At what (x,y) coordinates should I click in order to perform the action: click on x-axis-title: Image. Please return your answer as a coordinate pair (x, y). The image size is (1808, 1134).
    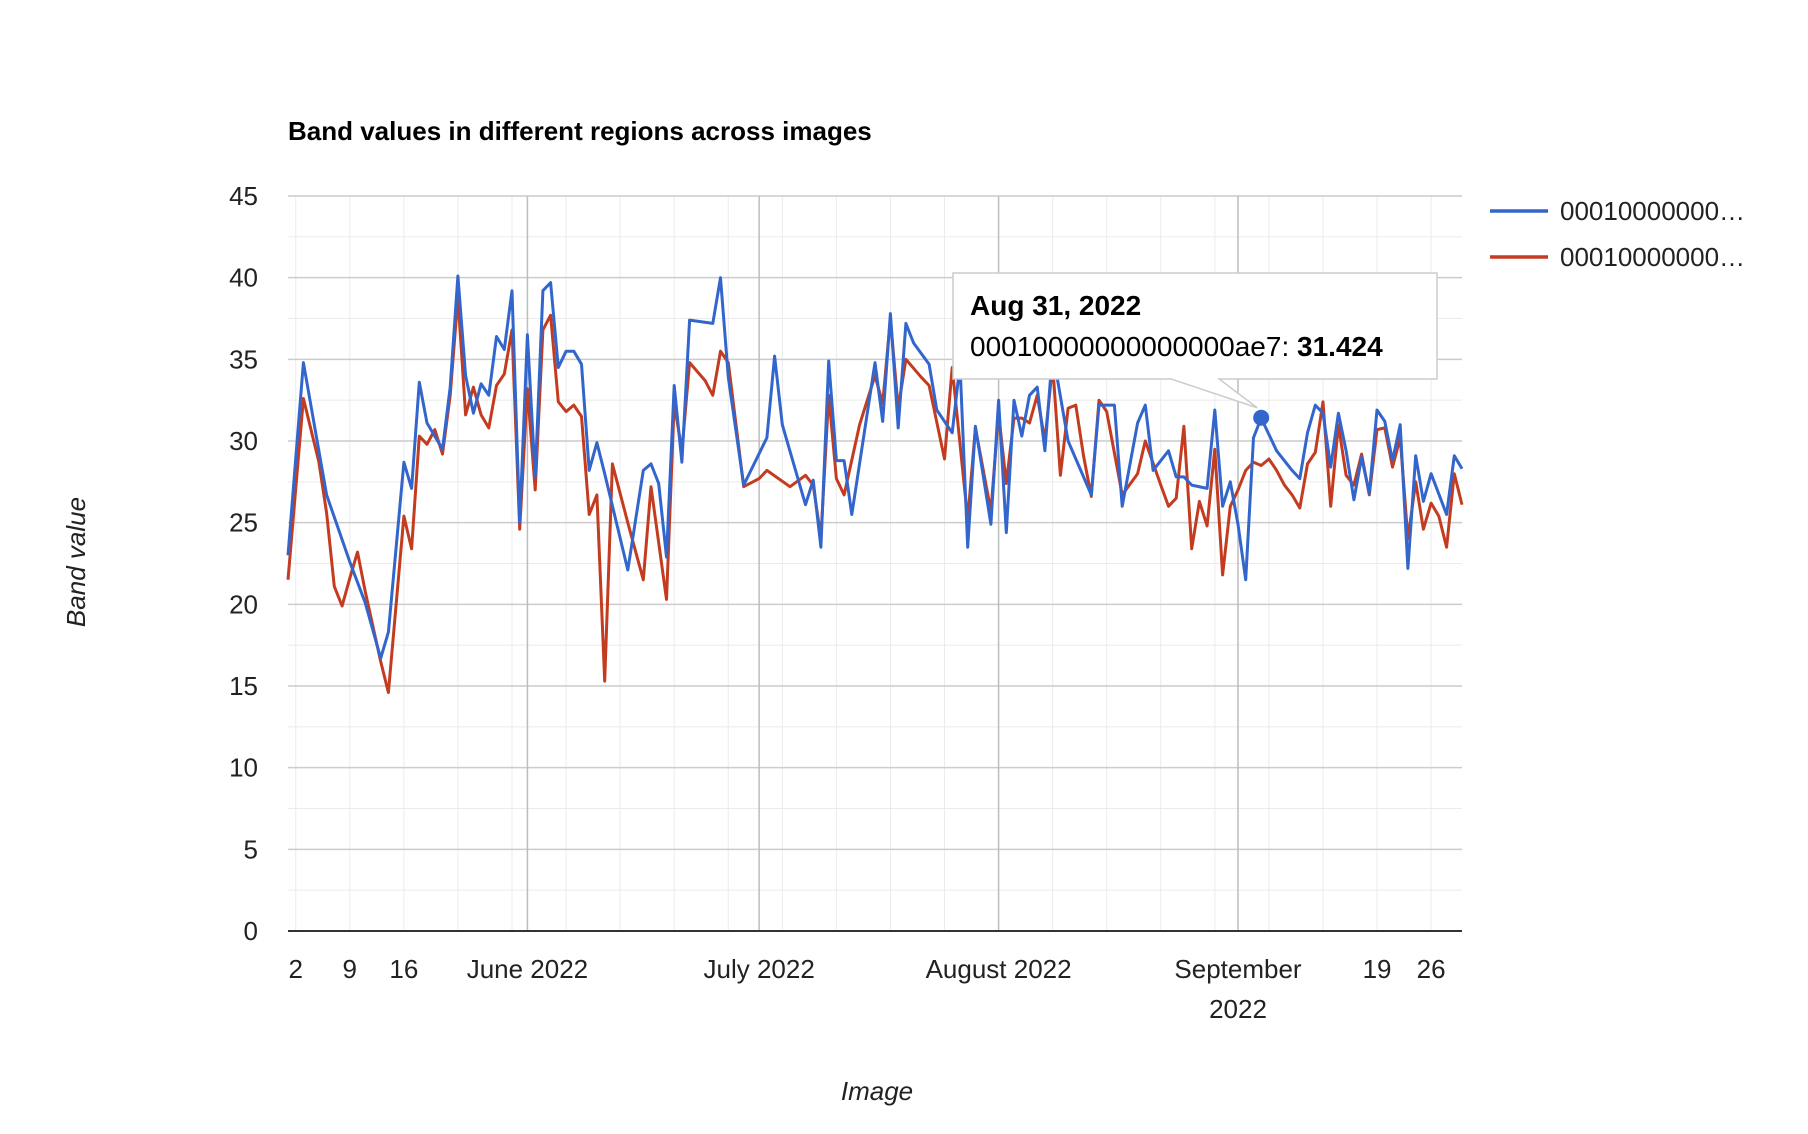
    Looking at the image, I should click on (877, 1091).